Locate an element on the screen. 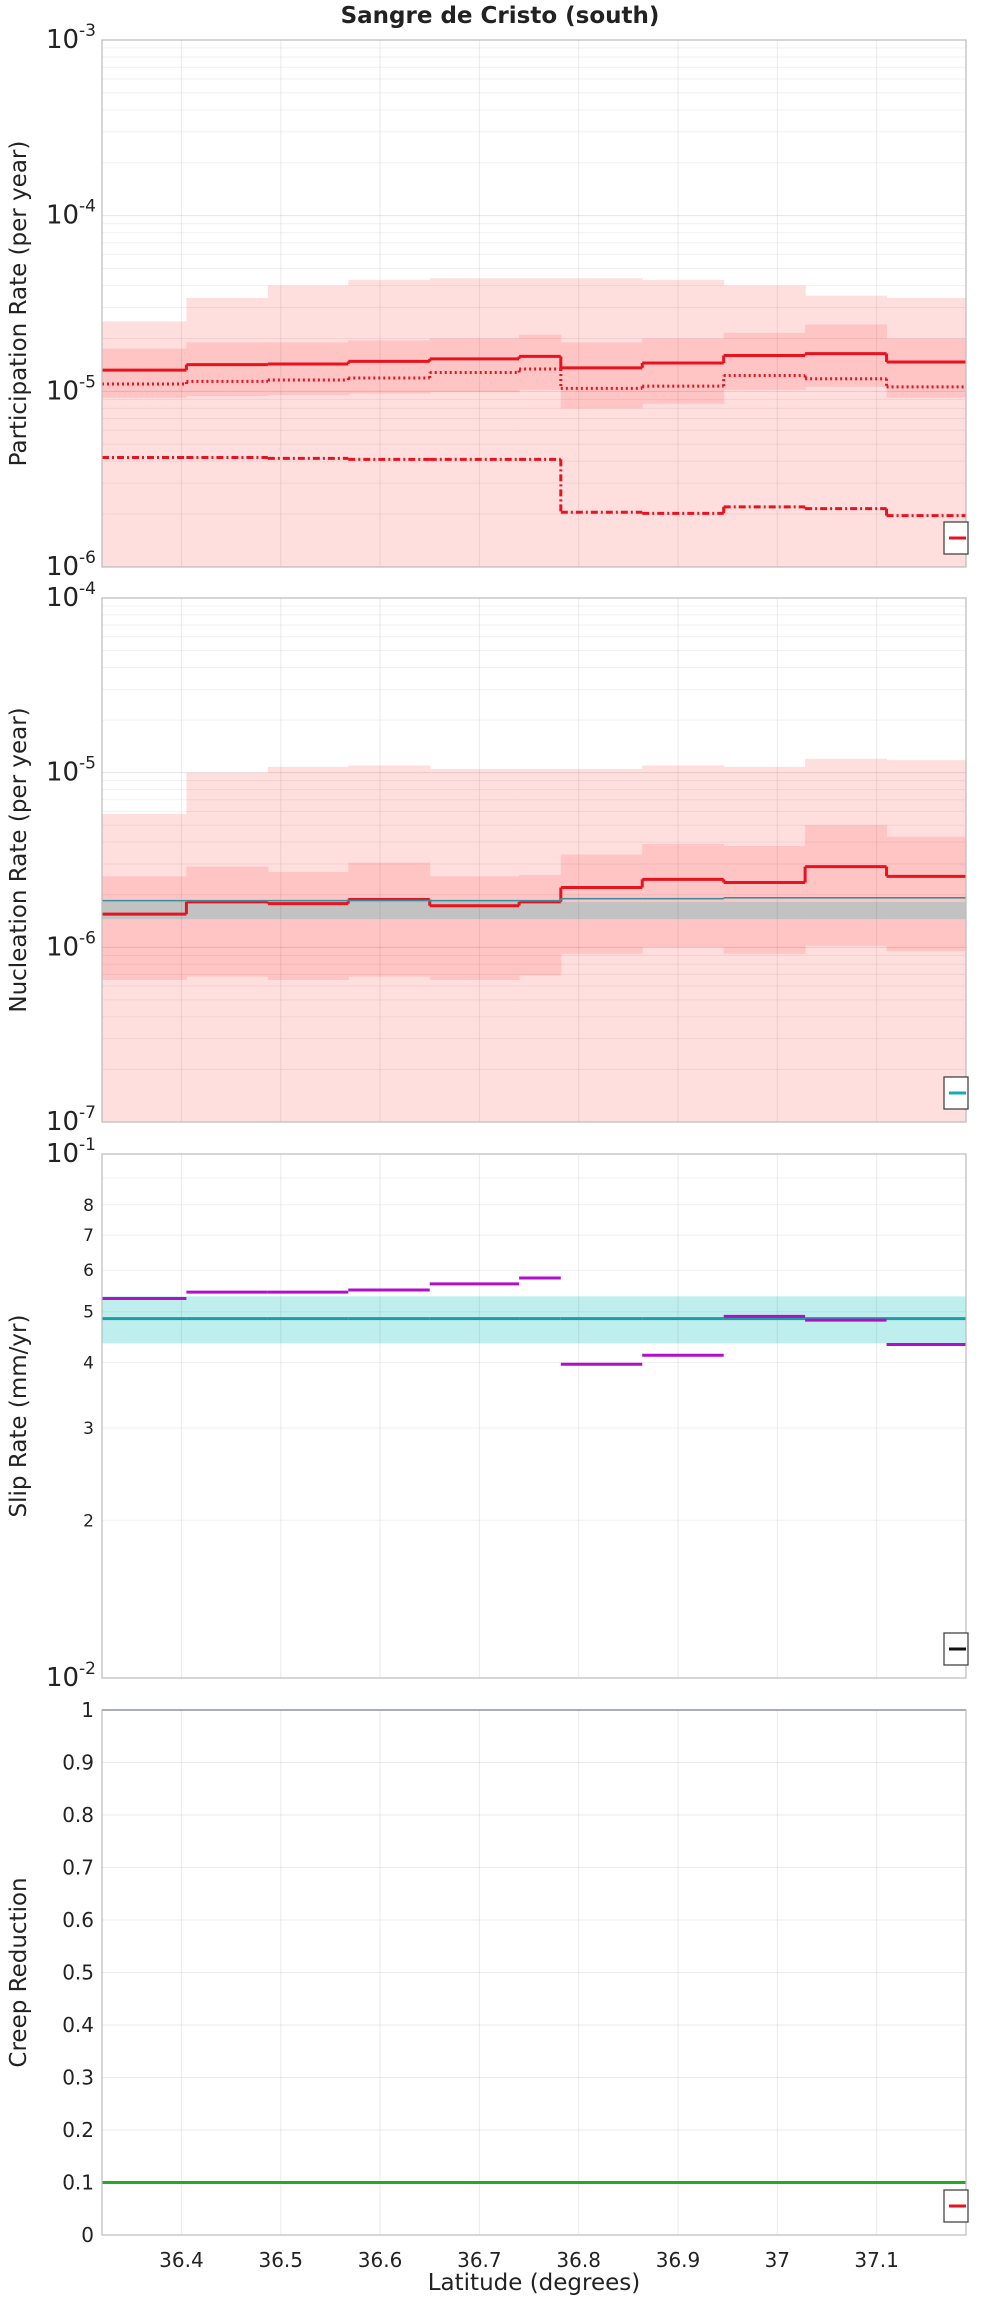 Image resolution: width=1000 pixels, height=2300 pixels. y-tick-label-4: 0.4 is located at coordinates (78, 2025).